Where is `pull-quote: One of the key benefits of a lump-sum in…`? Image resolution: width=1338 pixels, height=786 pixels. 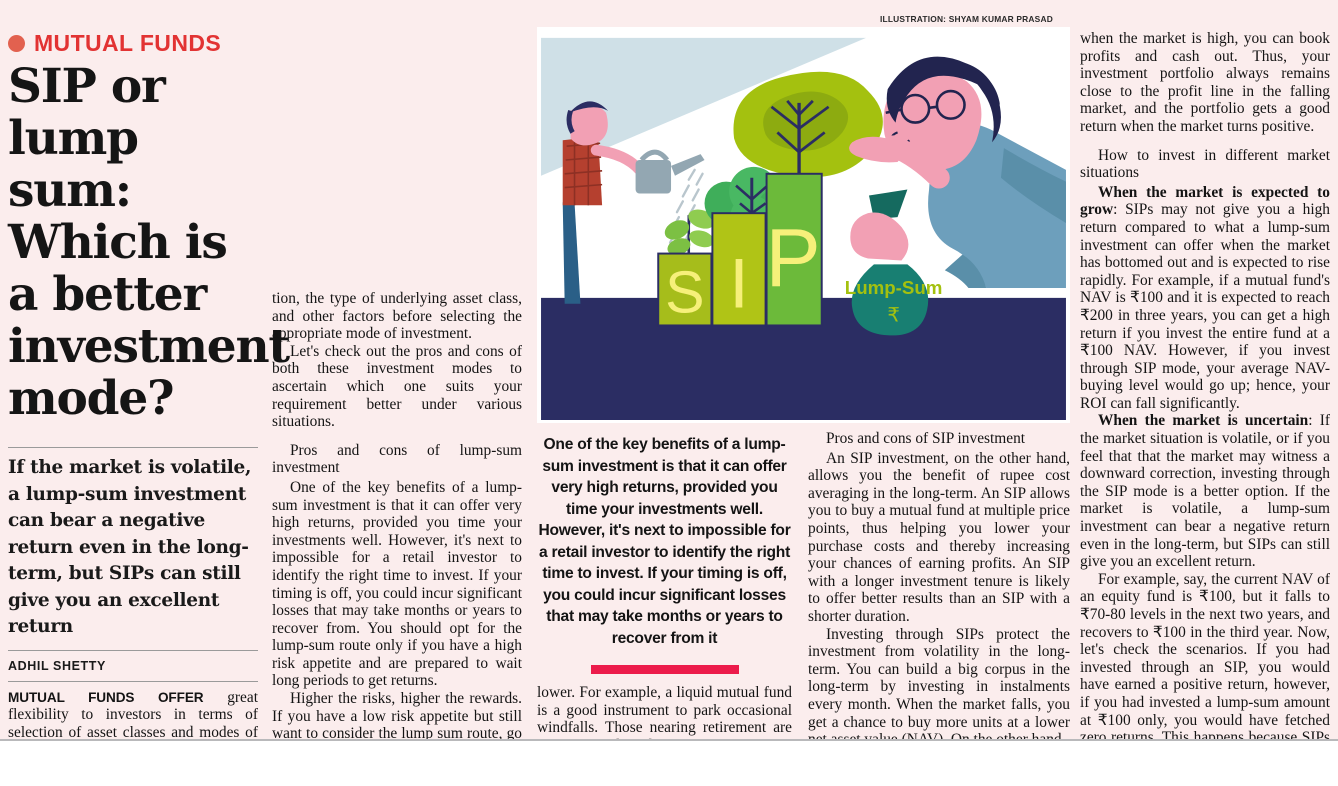 pull-quote: One of the key benefits of a lump-sum in… is located at coordinates (664, 541).